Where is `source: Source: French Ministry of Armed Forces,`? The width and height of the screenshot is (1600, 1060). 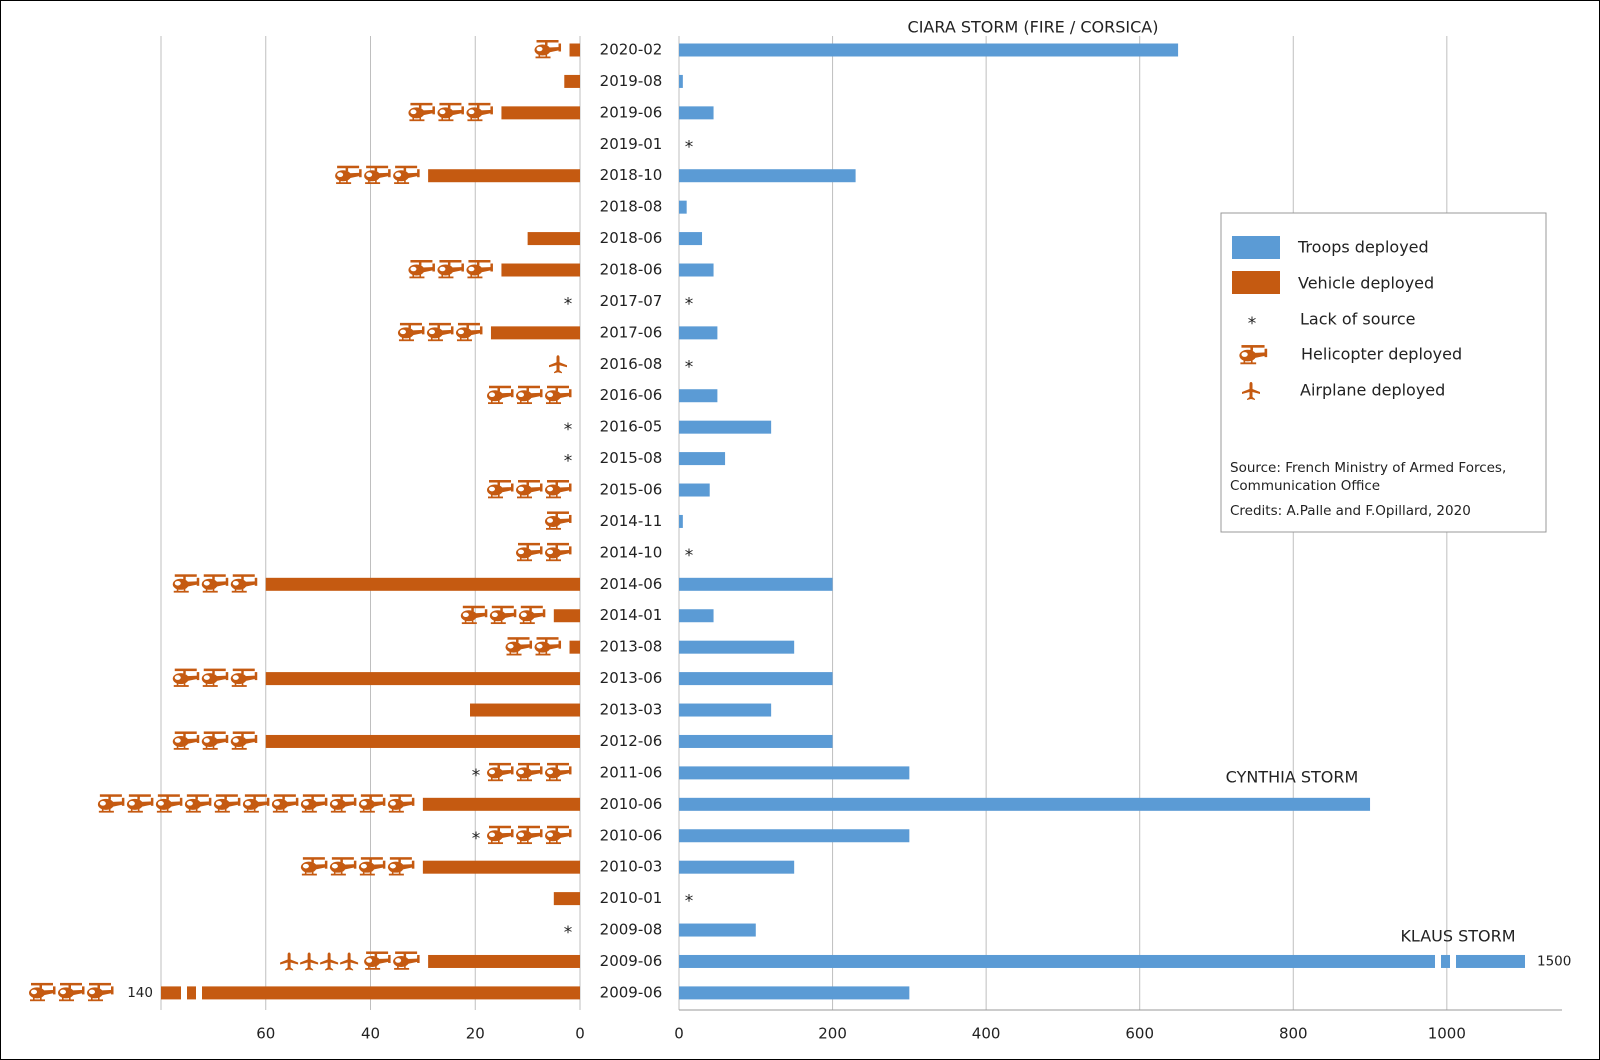
source: Source: French Ministry of Armed Forces, is located at coordinates (1368, 468).